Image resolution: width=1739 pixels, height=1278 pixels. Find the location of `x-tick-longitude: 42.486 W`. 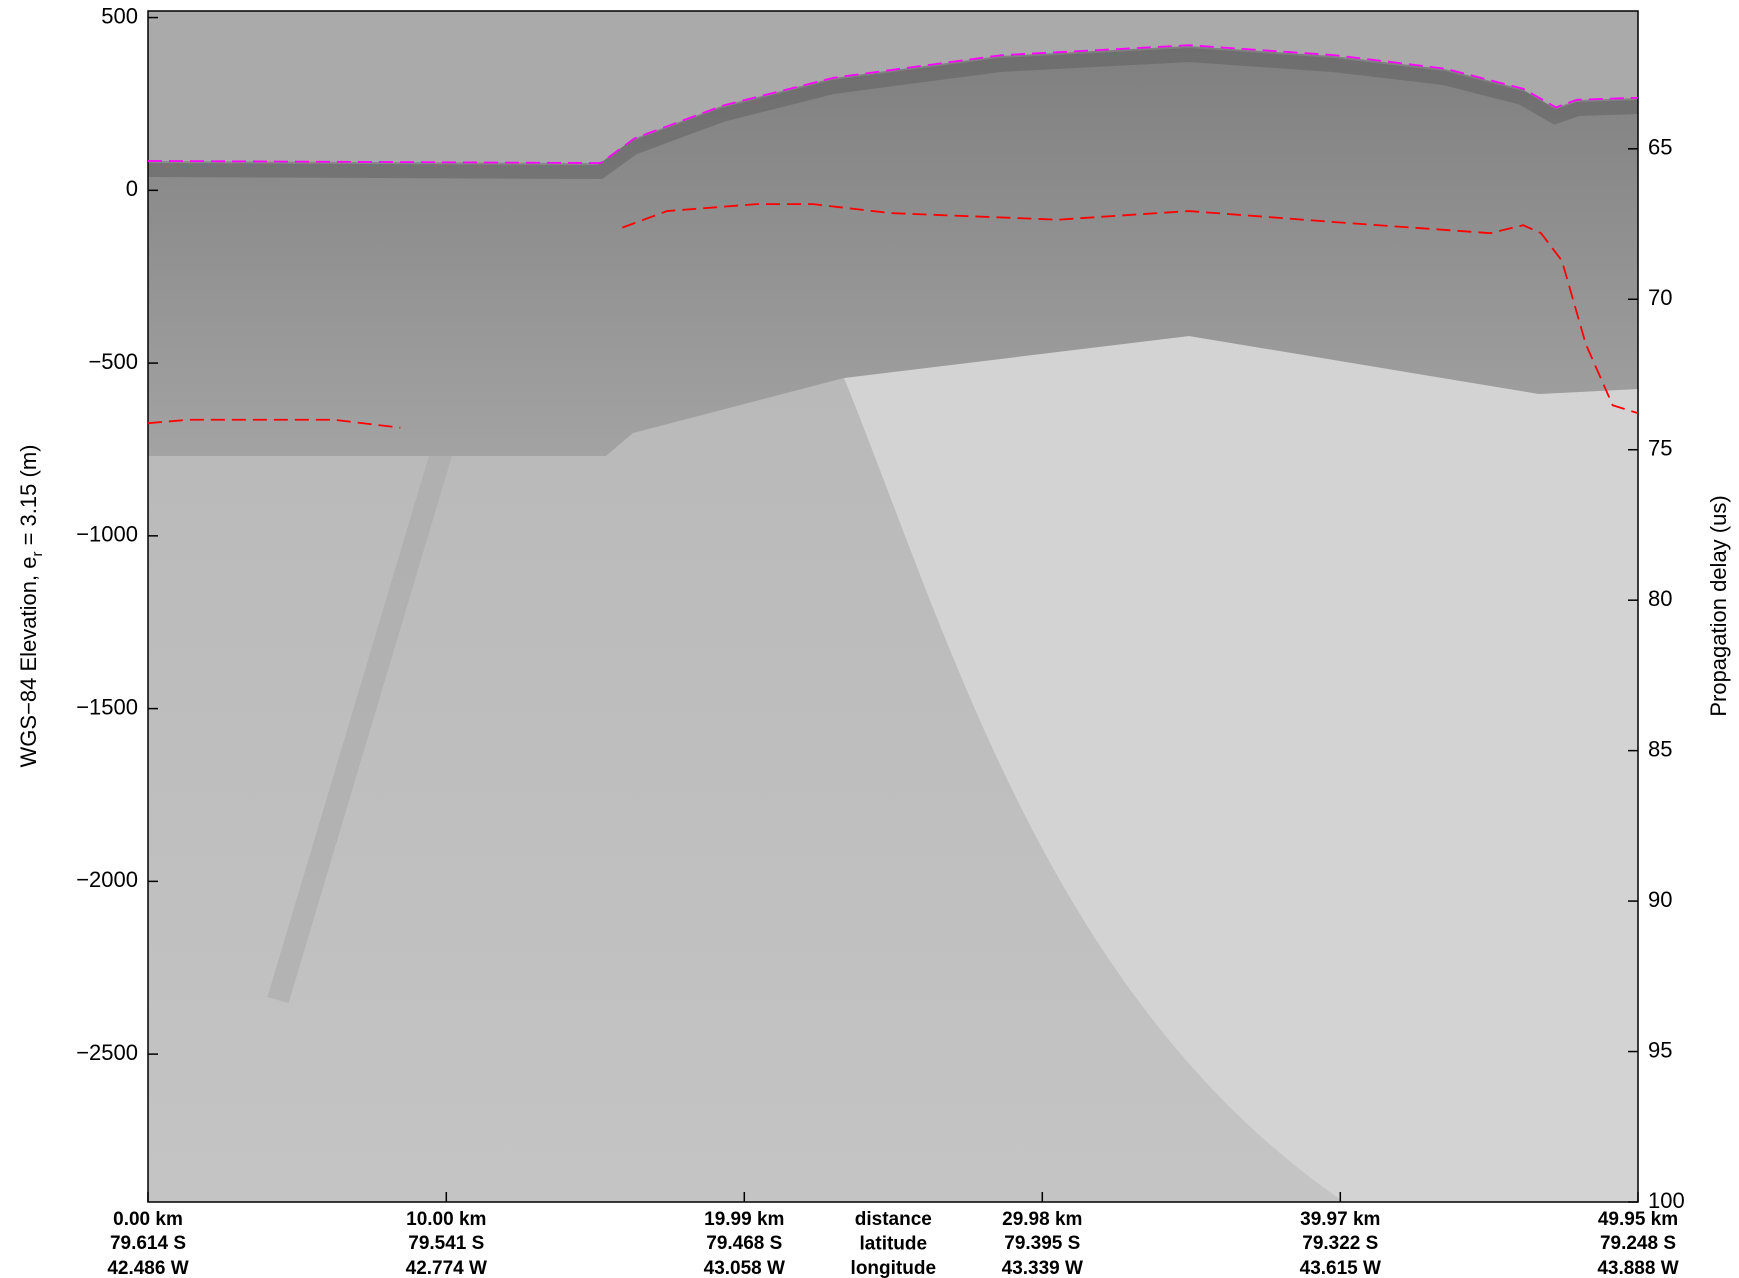

x-tick-longitude: 42.486 W is located at coordinates (147, 1268).